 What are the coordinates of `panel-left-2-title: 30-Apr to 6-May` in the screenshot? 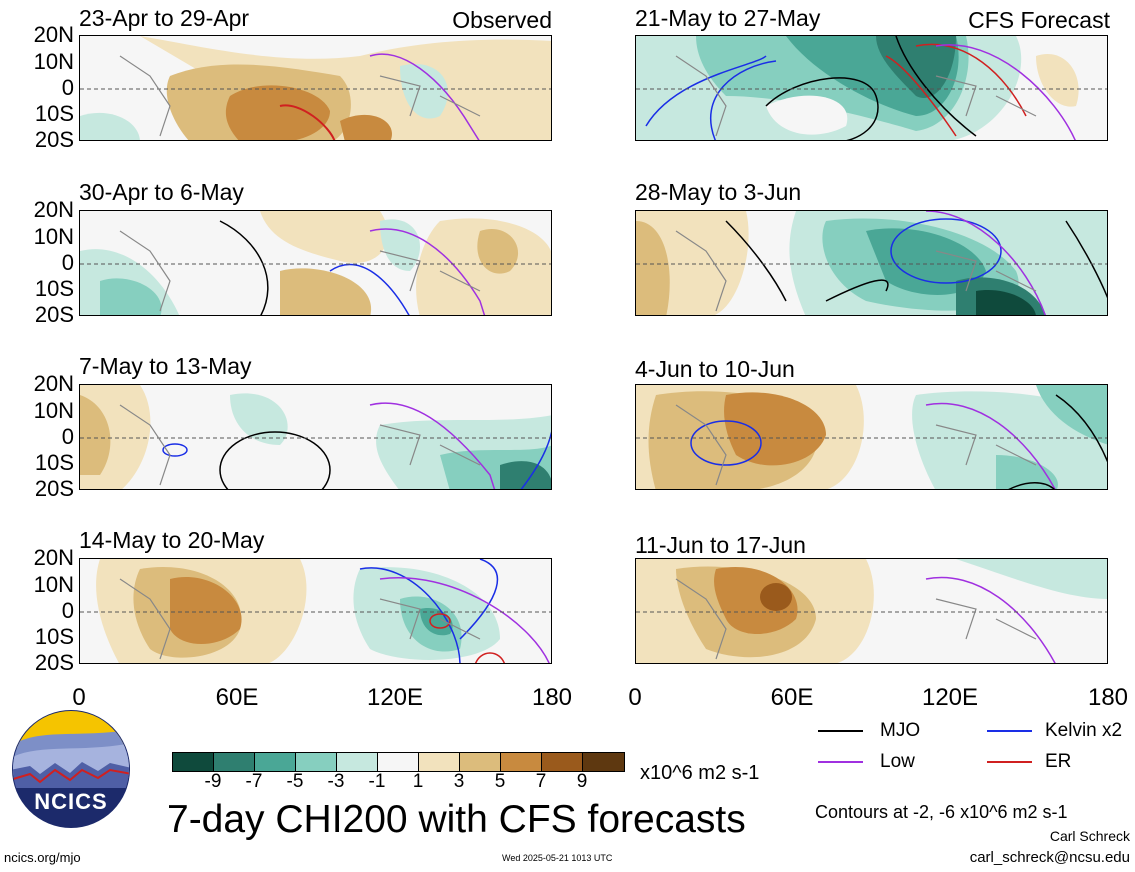 It's located at (161, 192).